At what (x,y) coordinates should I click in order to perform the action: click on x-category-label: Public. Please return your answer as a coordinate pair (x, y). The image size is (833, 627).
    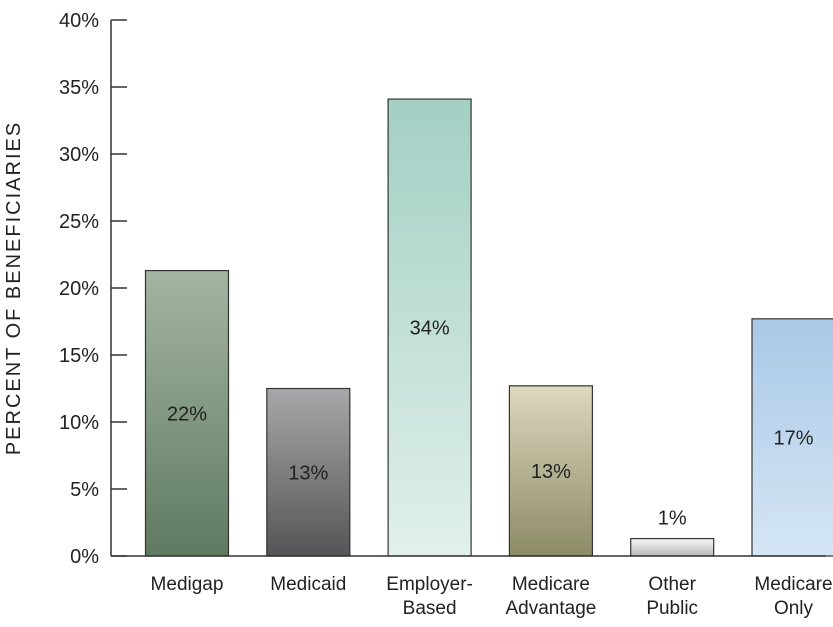
    Looking at the image, I should click on (672, 608).